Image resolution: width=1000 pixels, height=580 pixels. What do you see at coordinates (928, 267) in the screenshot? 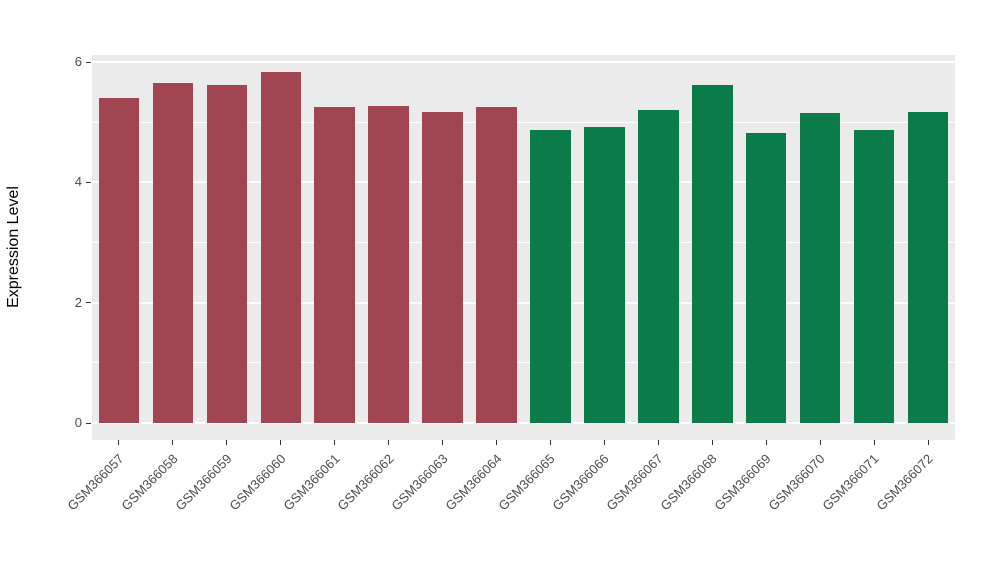
I see `bar-gsm366072` at bounding box center [928, 267].